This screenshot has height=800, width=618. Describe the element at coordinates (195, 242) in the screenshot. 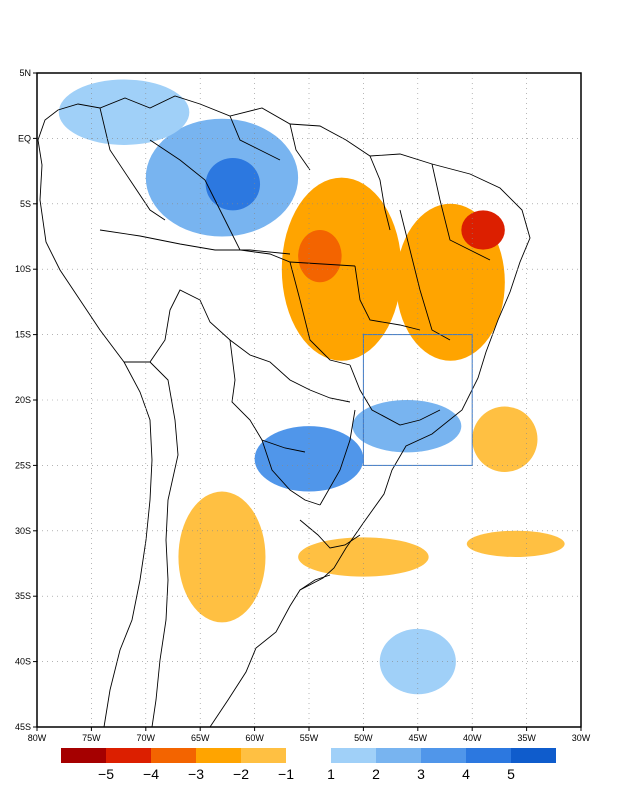

I see `amazon-river` at that location.